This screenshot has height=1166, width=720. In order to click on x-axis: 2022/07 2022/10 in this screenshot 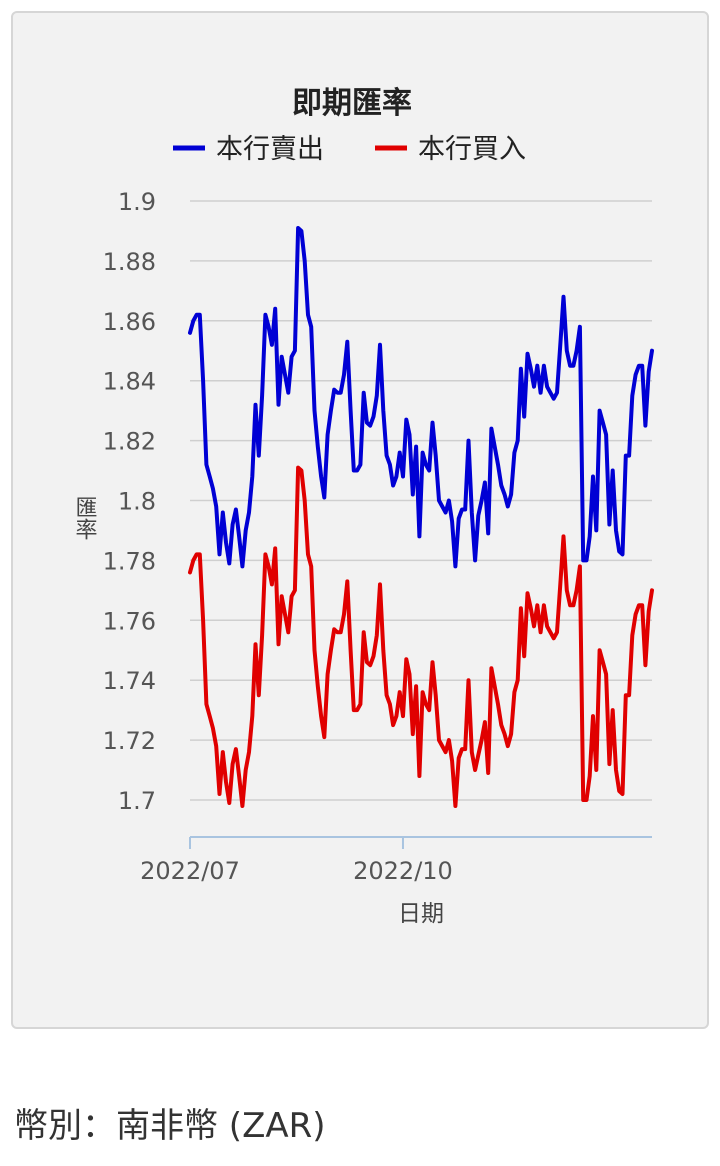, I will do `click(396, 860)`.